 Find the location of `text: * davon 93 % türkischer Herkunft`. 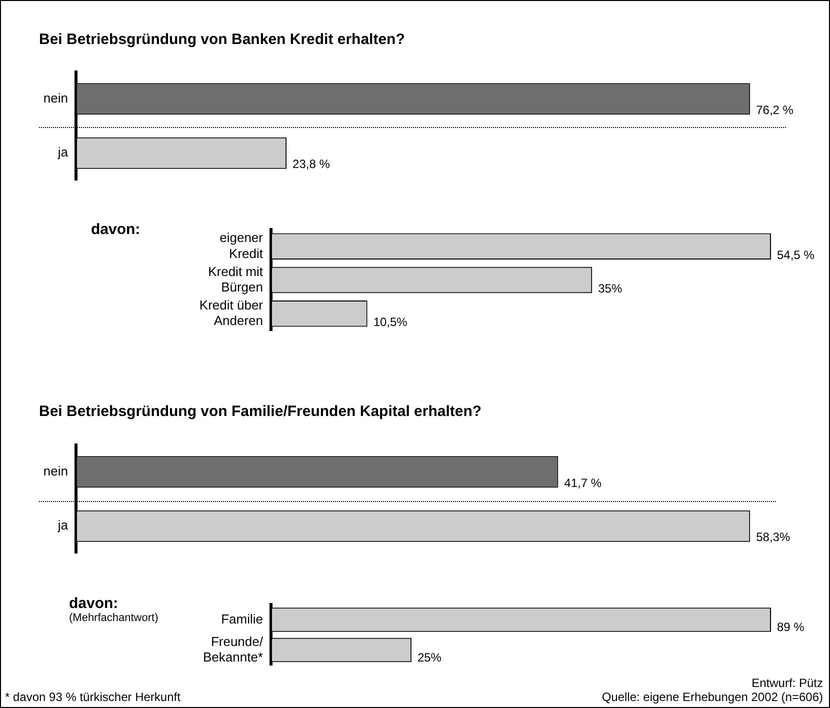

text: * davon 93 % türkischer Herkunft is located at coordinates (92, 697).